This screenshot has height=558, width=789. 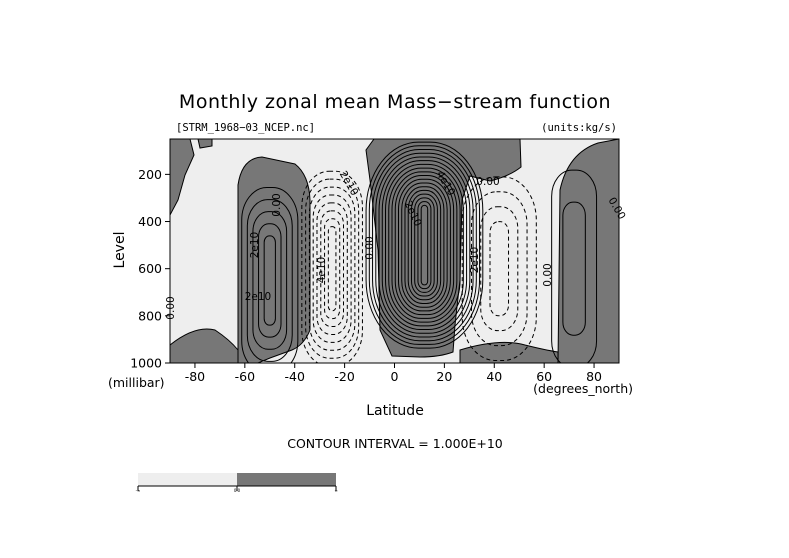 What do you see at coordinates (245, 376) in the screenshot?
I see `x-tick-label: -60` at bounding box center [245, 376].